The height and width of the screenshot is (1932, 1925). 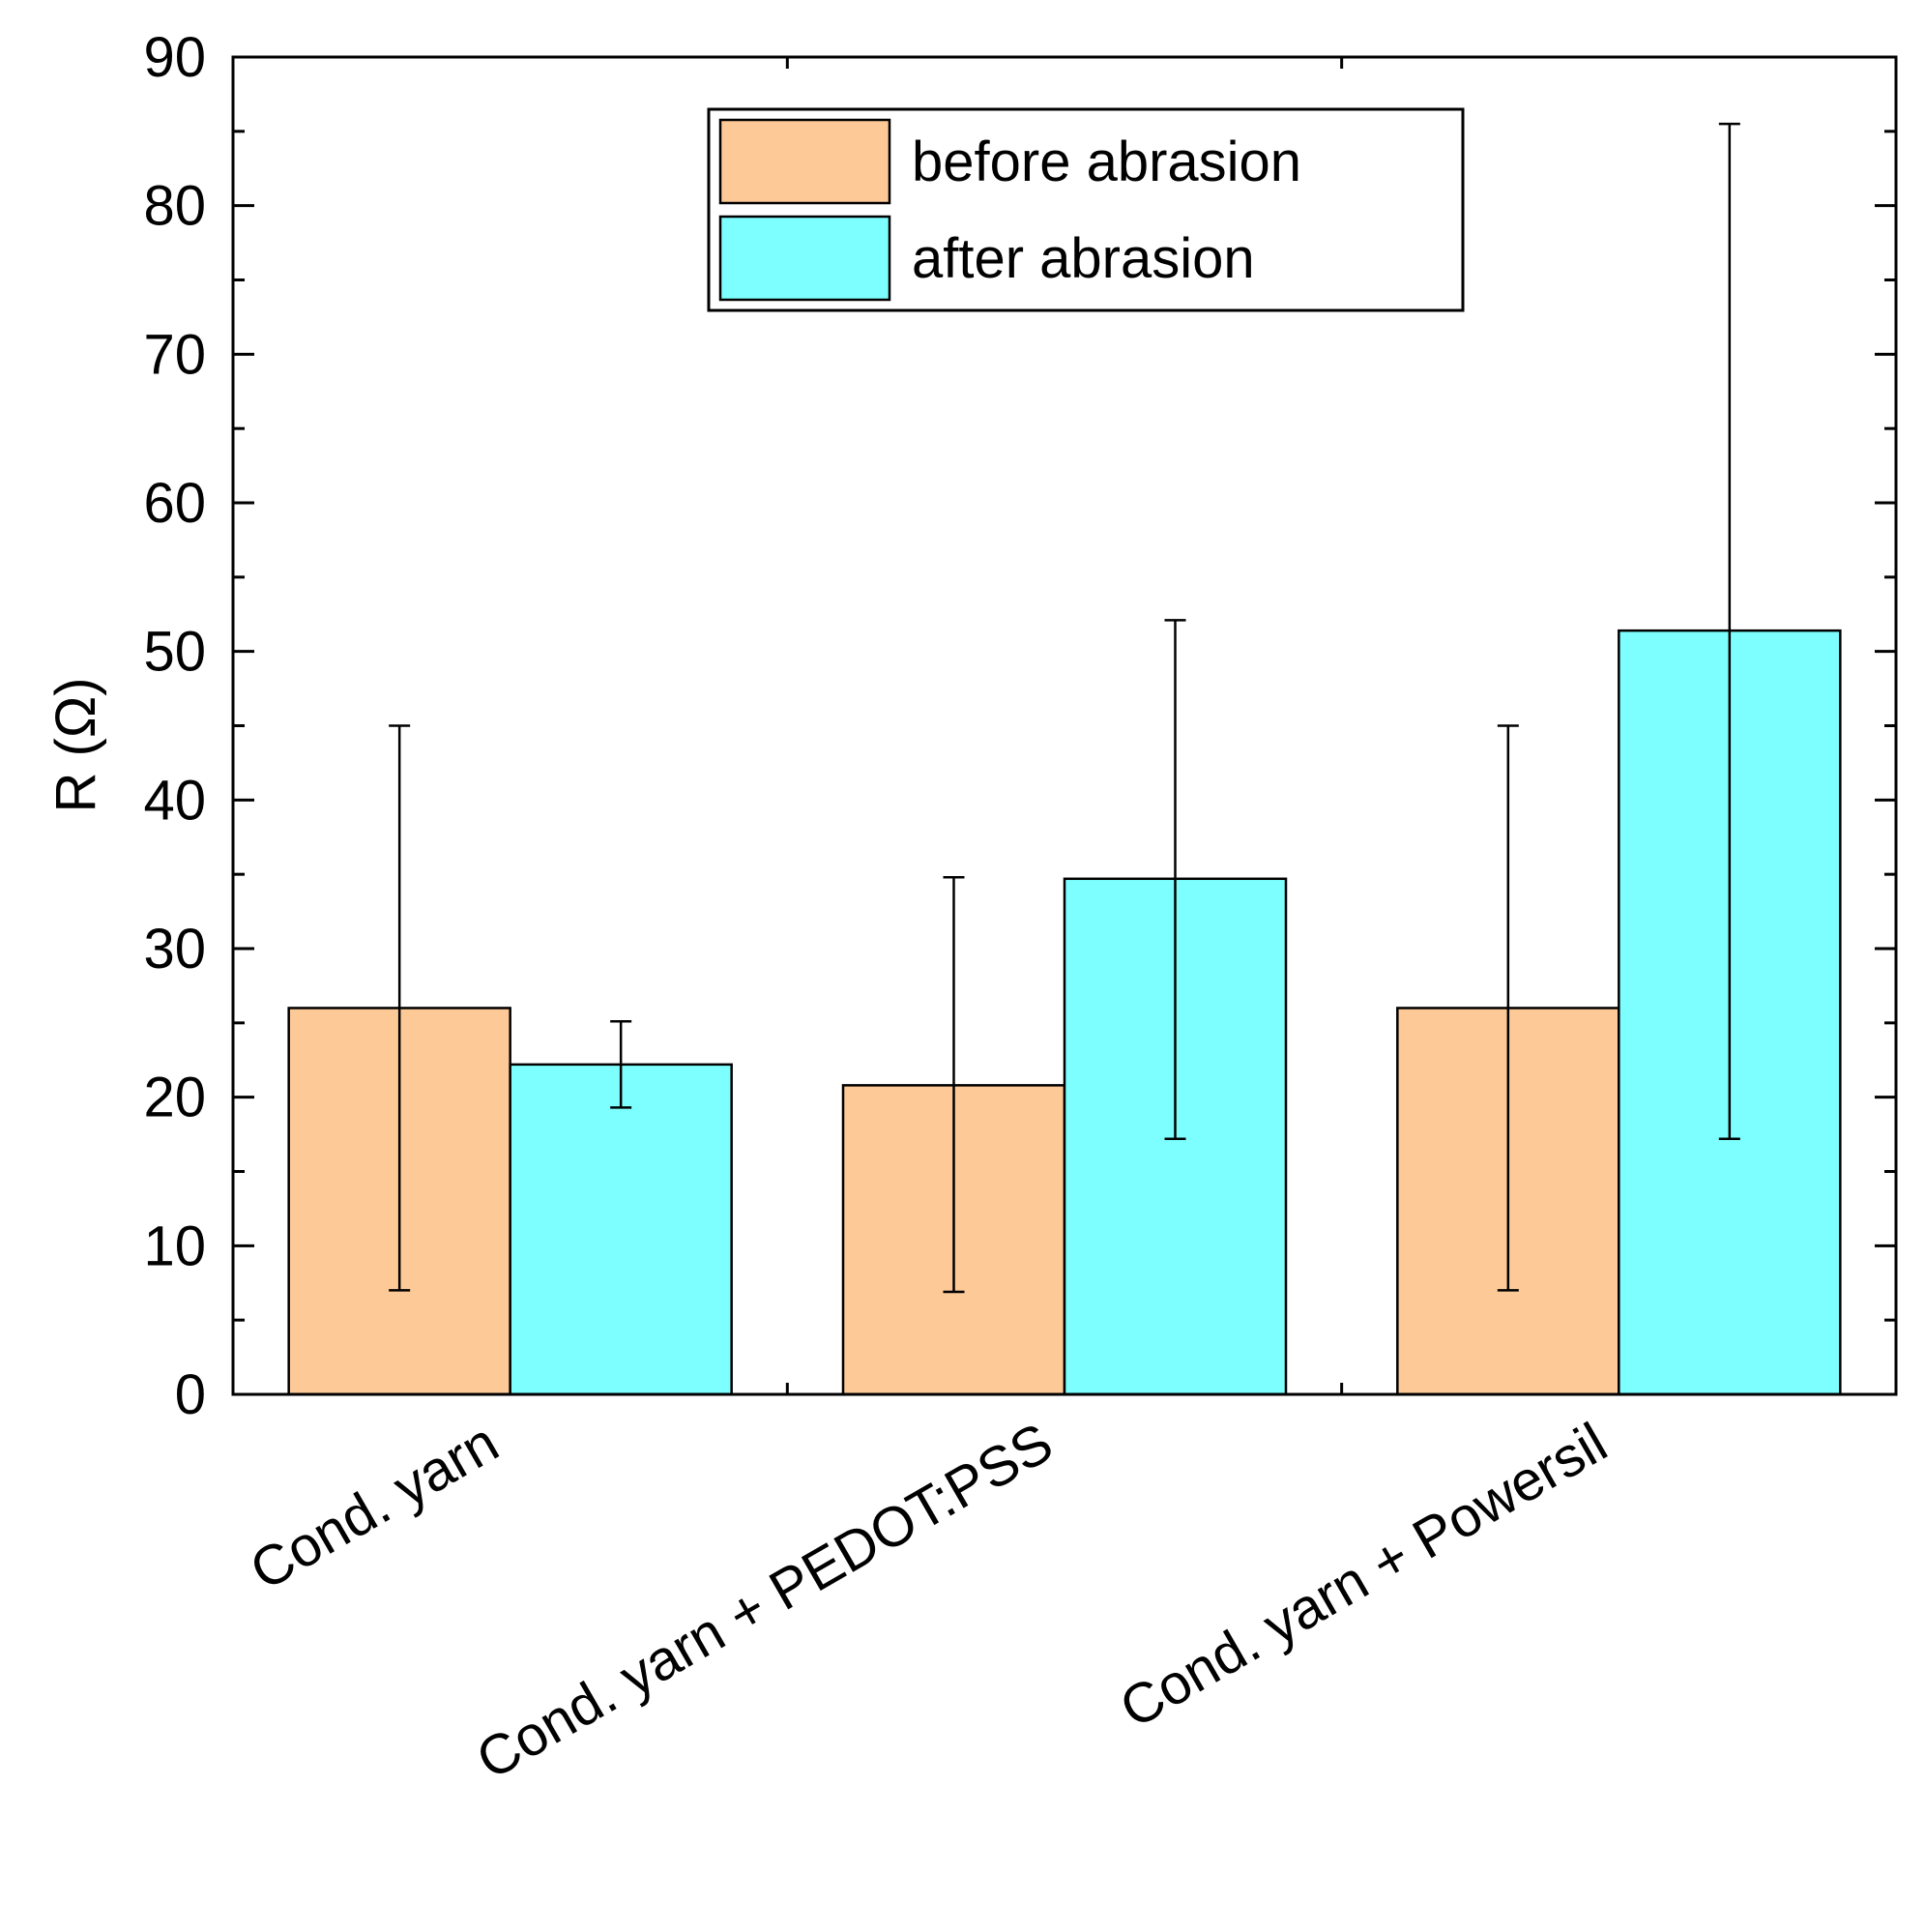 What do you see at coordinates (1106, 162) in the screenshot?
I see `legend-label-before-abrasion: before abrasion` at bounding box center [1106, 162].